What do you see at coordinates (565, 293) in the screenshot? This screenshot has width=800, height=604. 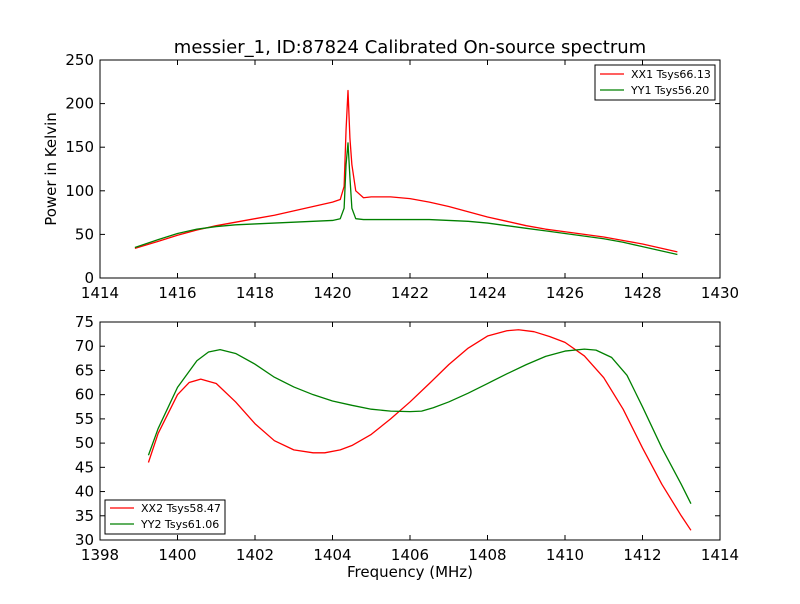 I see `x-tick-label: 1426` at bounding box center [565, 293].